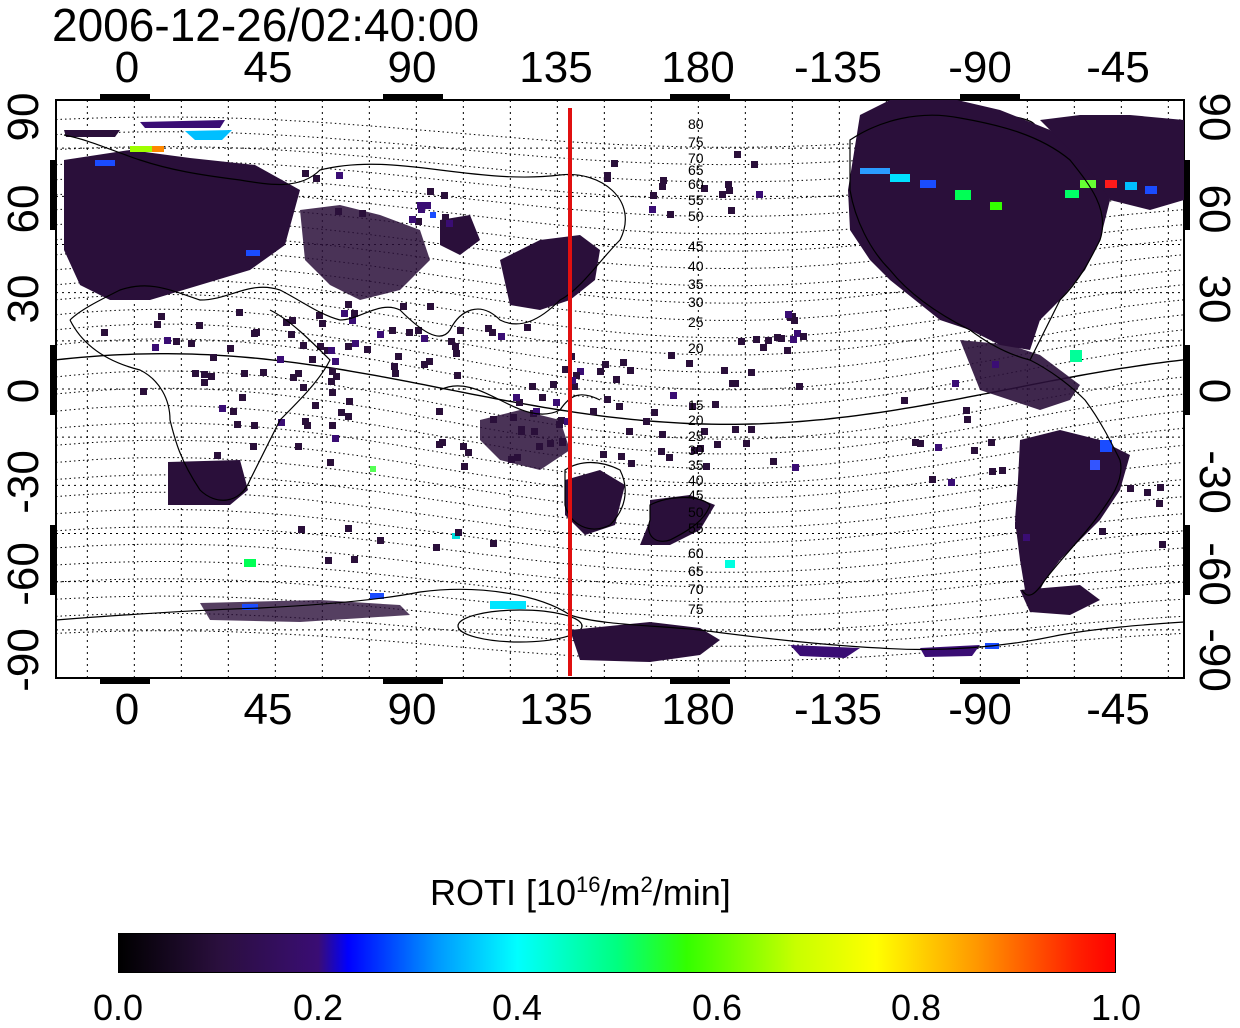 The image size is (1240, 1028). Describe the element at coordinates (617, 953) in the screenshot. I see `roti-colorbar` at that location.